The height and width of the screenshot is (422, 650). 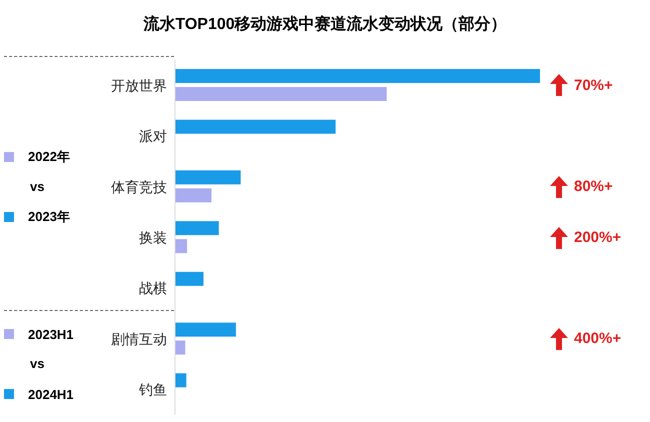 What do you see at coordinates (153, 237) in the screenshot?
I see `y-tick-label: 换装` at bounding box center [153, 237].